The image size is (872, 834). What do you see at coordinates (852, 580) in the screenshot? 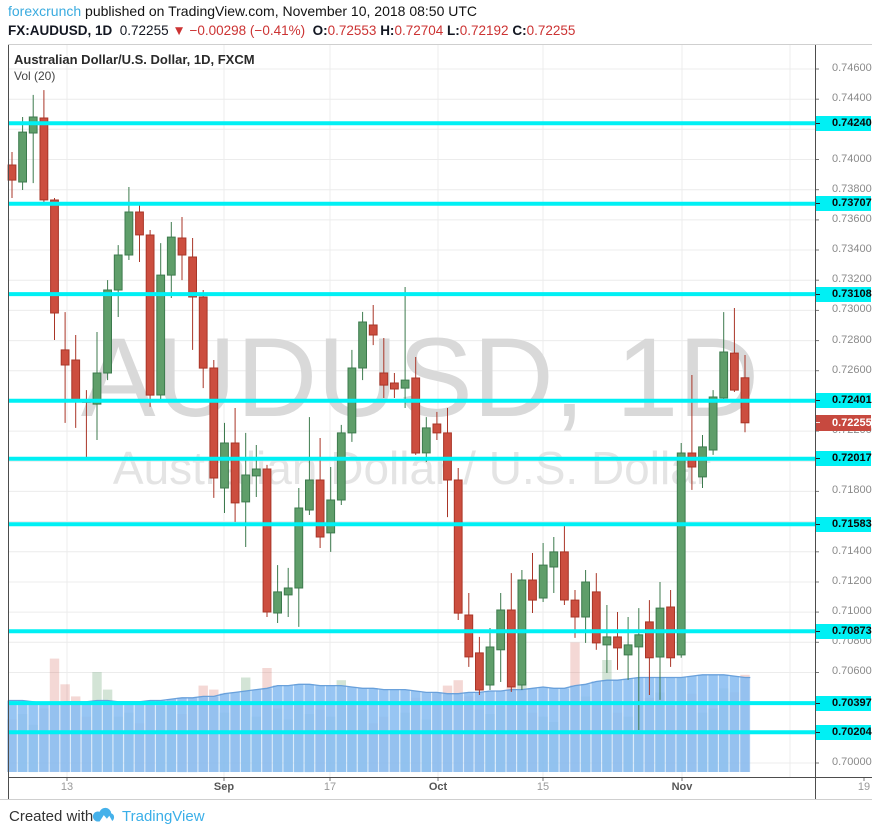
I see `price-axis-label: 0.71200` at bounding box center [852, 580].